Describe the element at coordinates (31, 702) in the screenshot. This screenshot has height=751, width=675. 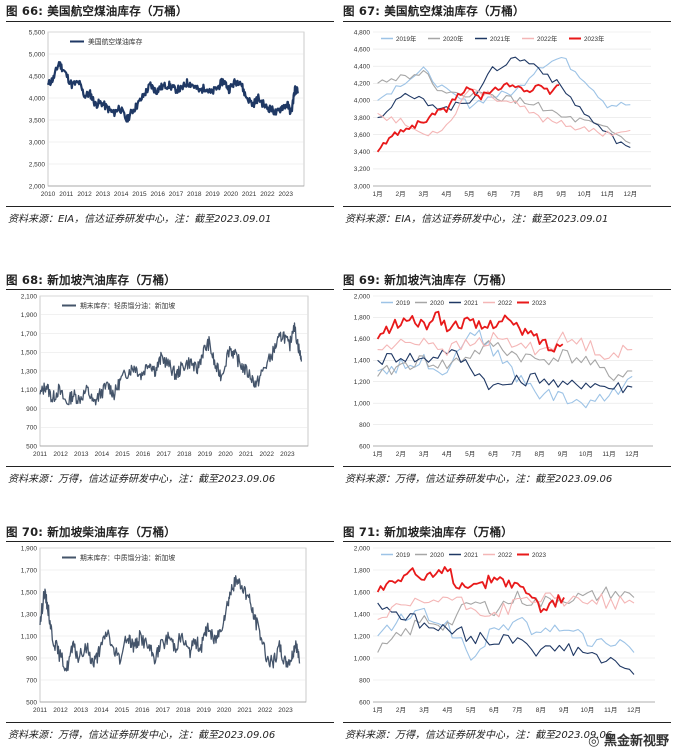
I see `y-tick-label: 500` at that location.